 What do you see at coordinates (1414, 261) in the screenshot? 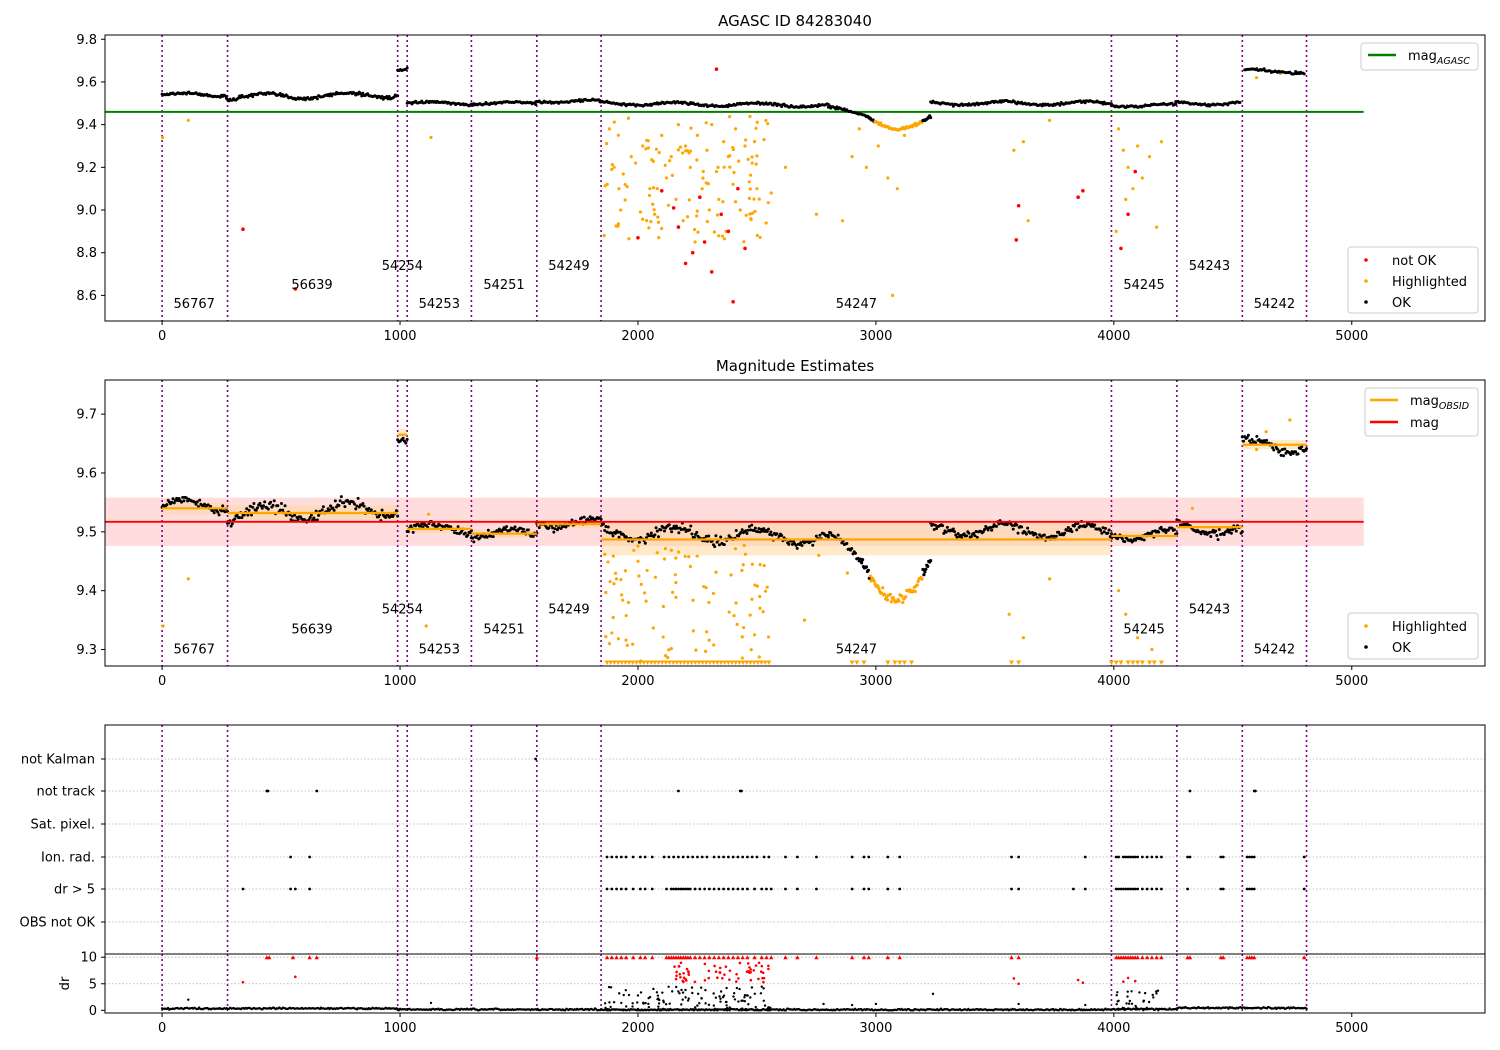
I see `legend-not-ok-label: not OK` at bounding box center [1414, 261].